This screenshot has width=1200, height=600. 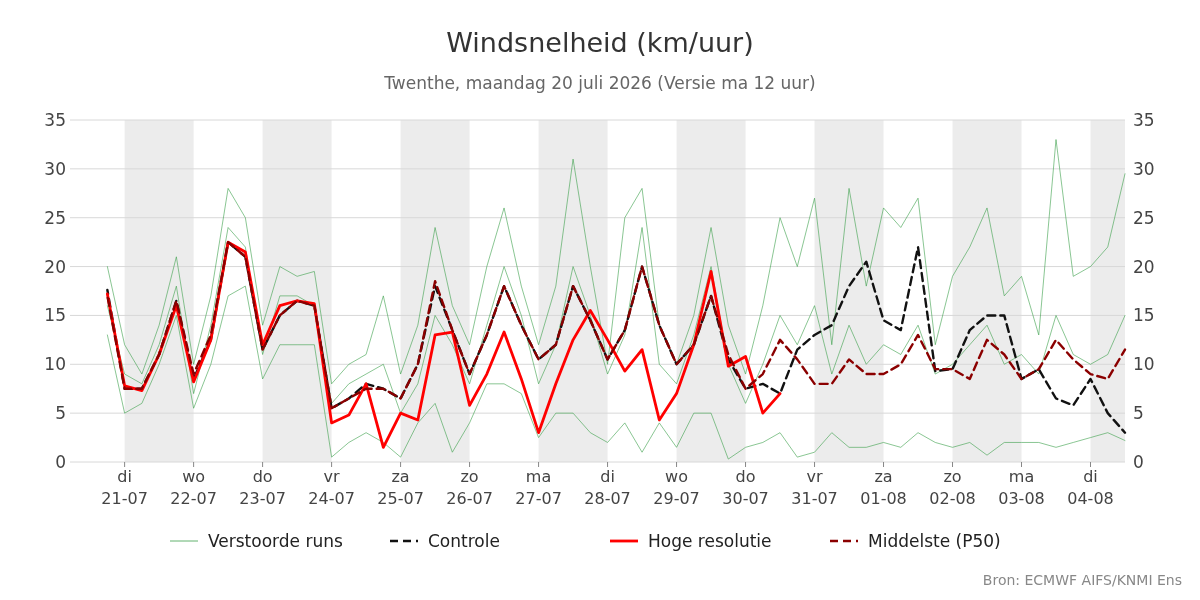 I want to click on x-tick-label: ma 27-07, so click(x=538, y=487).